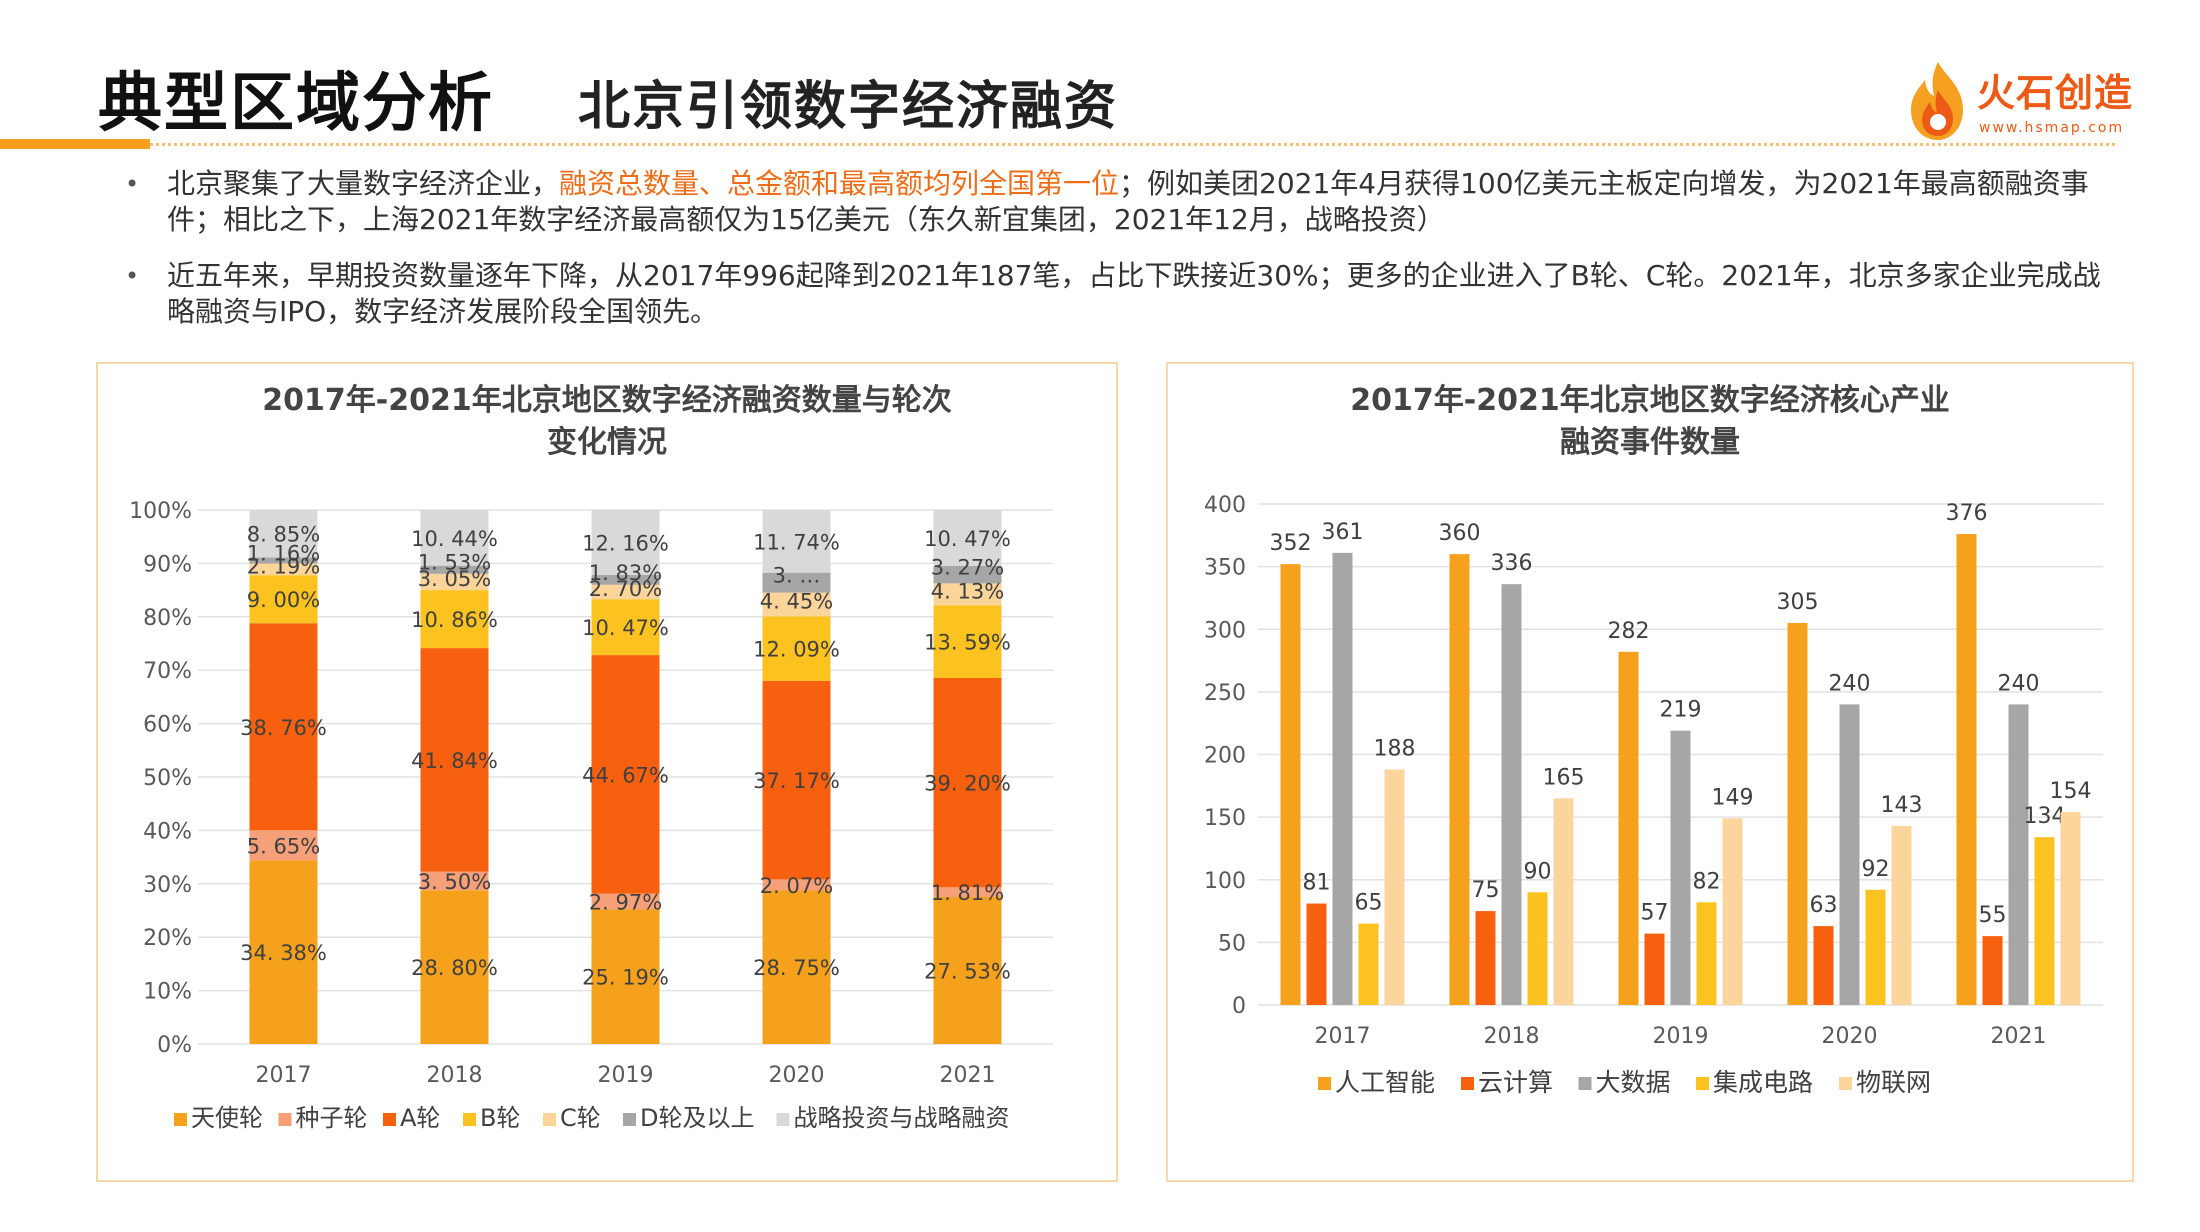 Image resolution: width=2200 pixels, height=1232 pixels. I want to click on y-tick-label: 10%, so click(167, 992).